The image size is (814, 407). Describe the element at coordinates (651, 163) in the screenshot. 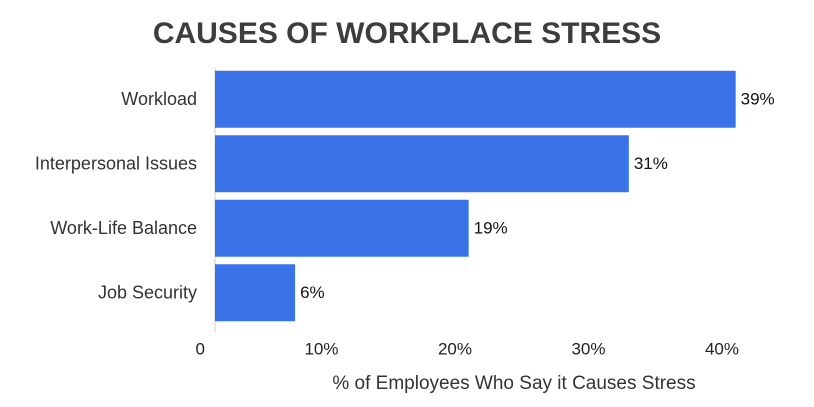

I see `value-label: 31%` at that location.